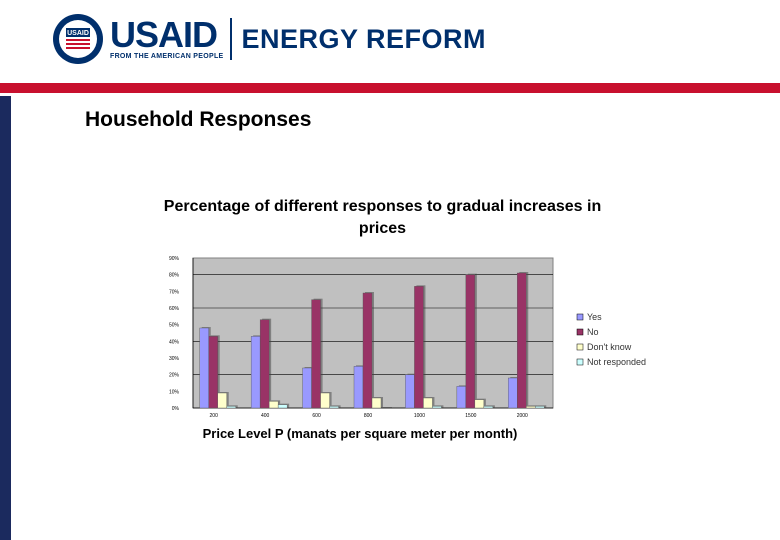  Describe the element at coordinates (78, 39) in the screenshot. I see `usaid-seal-logo: USAID` at that location.